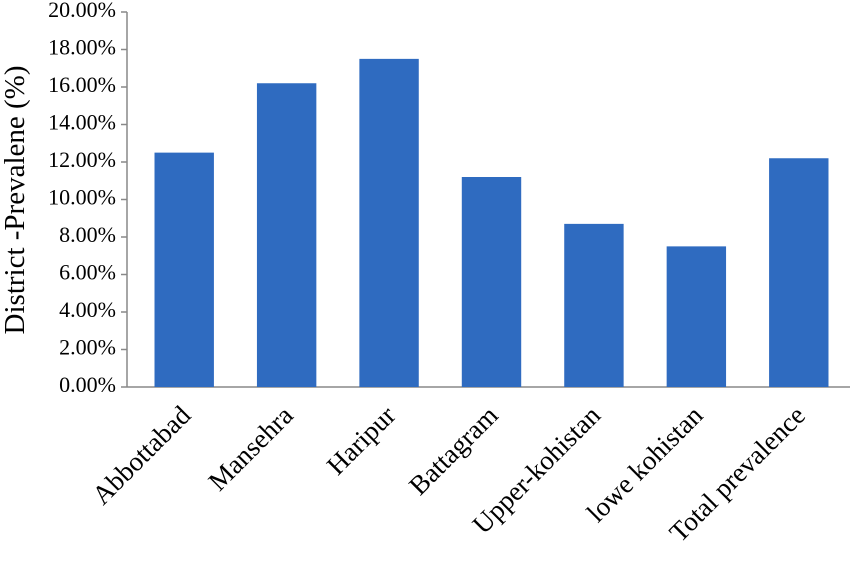 The width and height of the screenshot is (854, 587). Describe the element at coordinates (453, 450) in the screenshot. I see `x-tick-label: Battagram` at that location.